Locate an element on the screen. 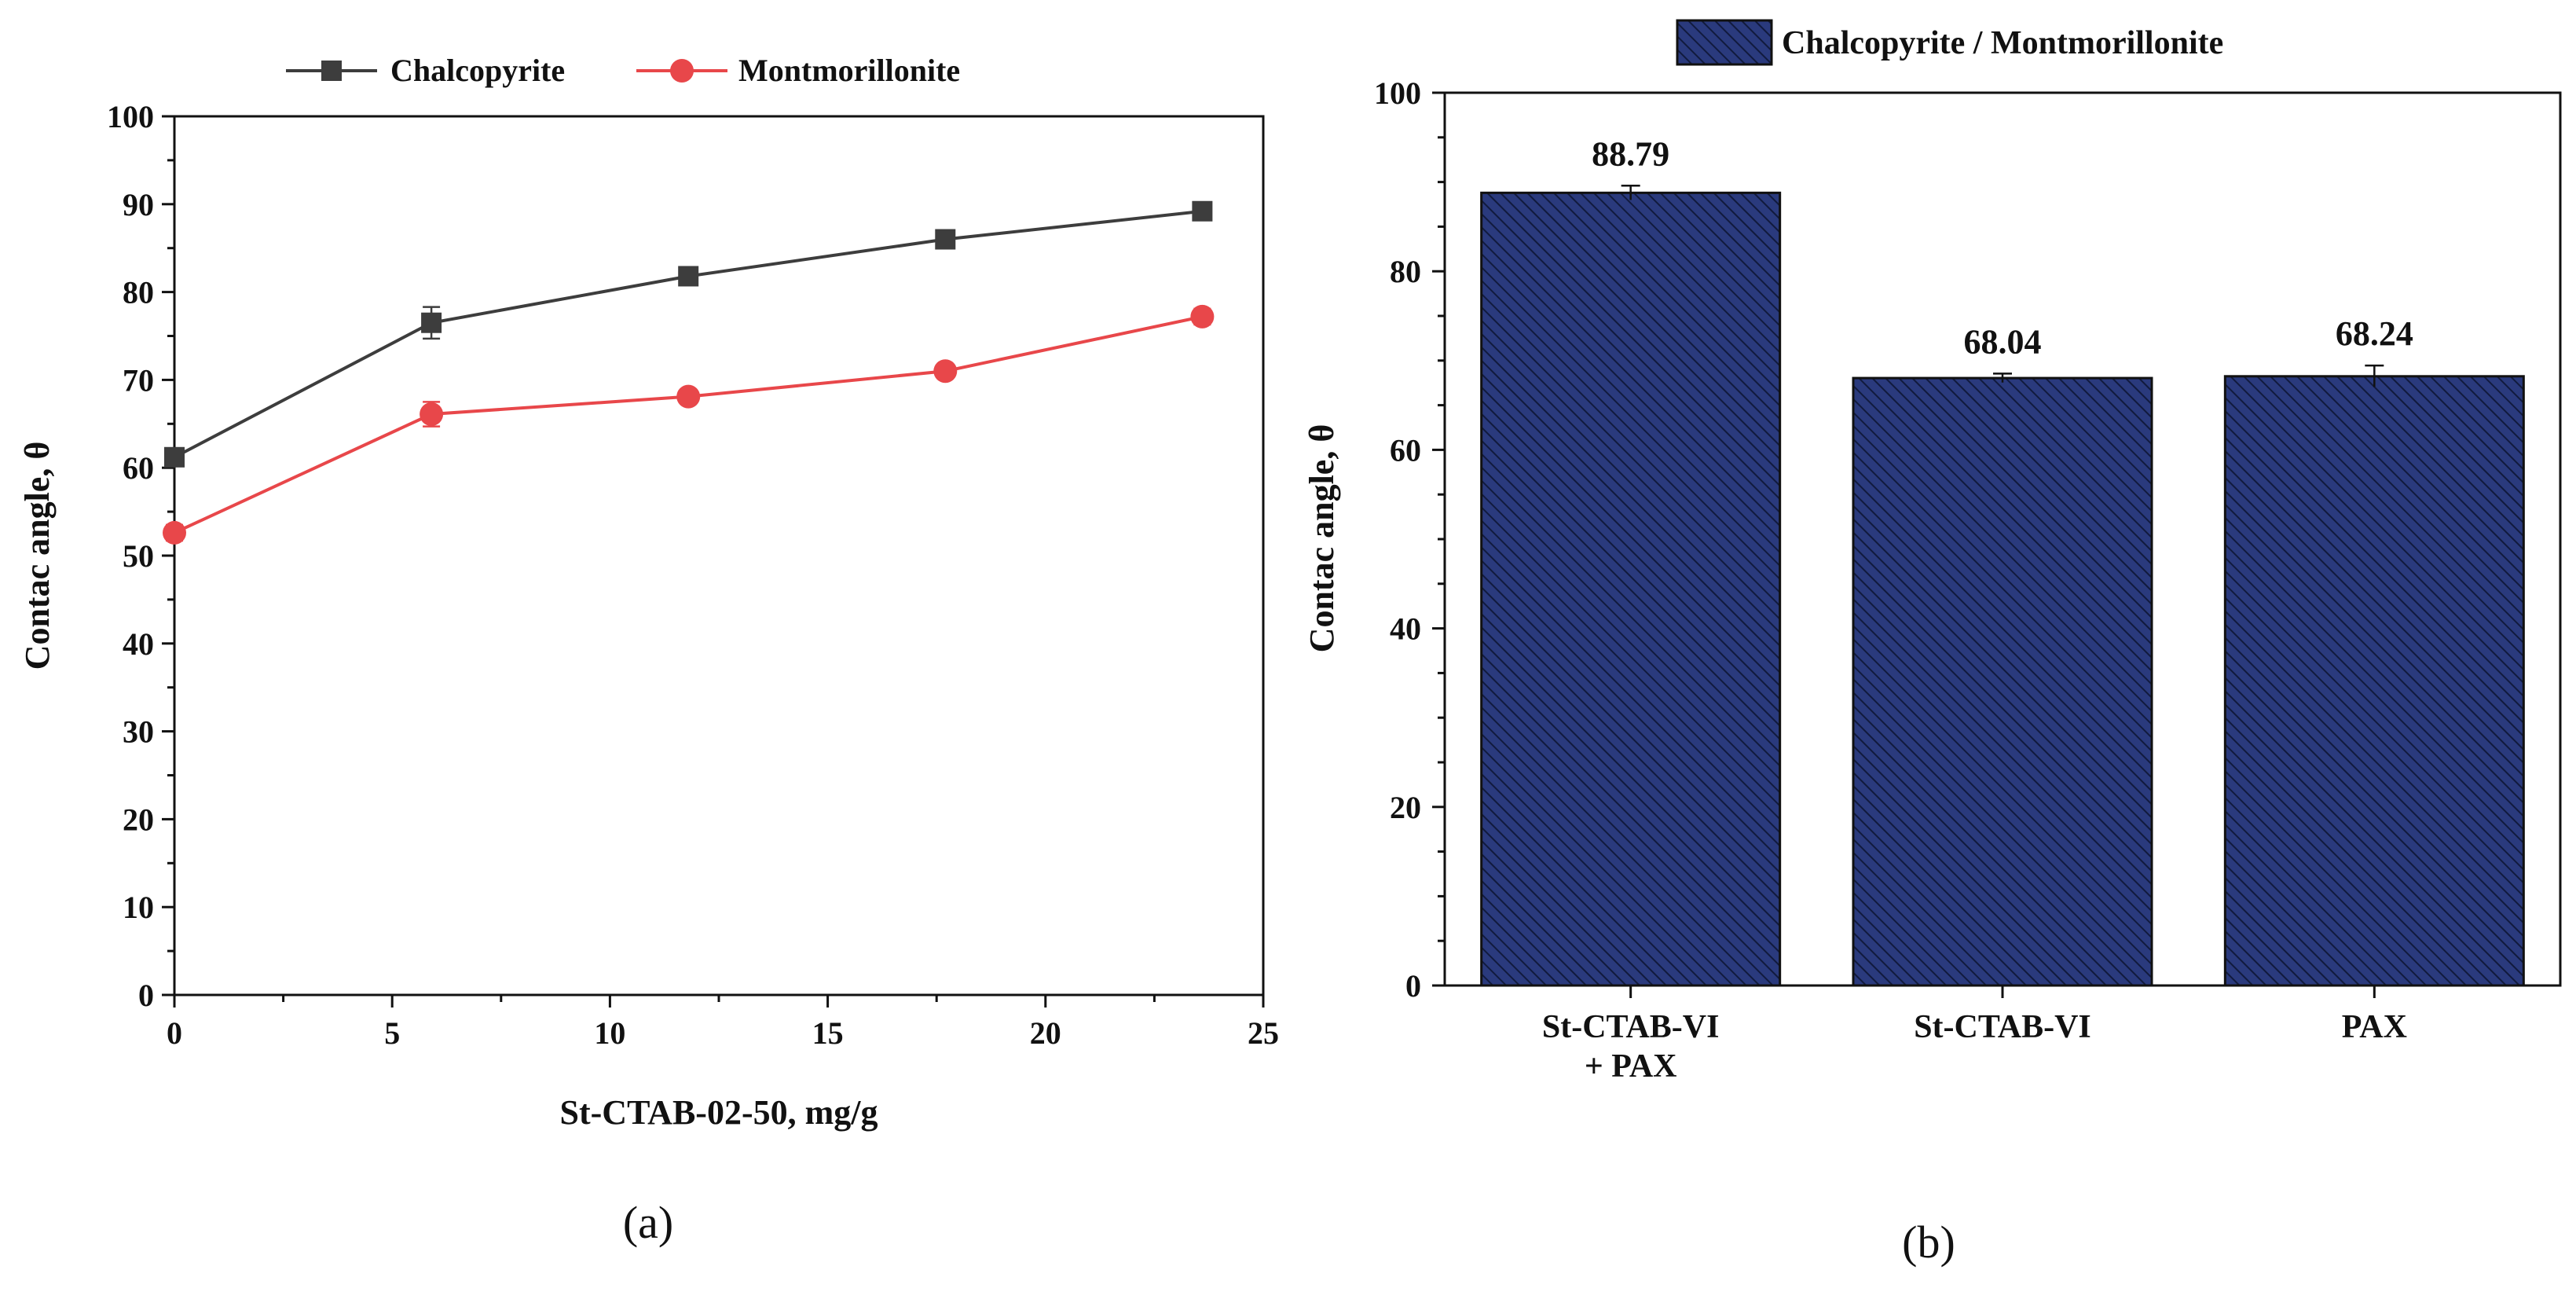  legend: Chalcopyrite Montmorillonite is located at coordinates (623, 71).